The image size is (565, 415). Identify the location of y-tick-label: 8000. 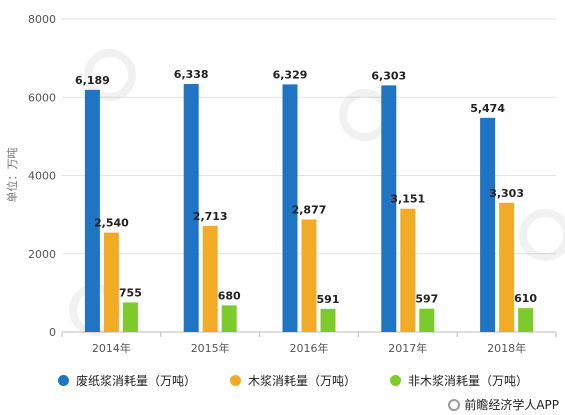
(42, 19).